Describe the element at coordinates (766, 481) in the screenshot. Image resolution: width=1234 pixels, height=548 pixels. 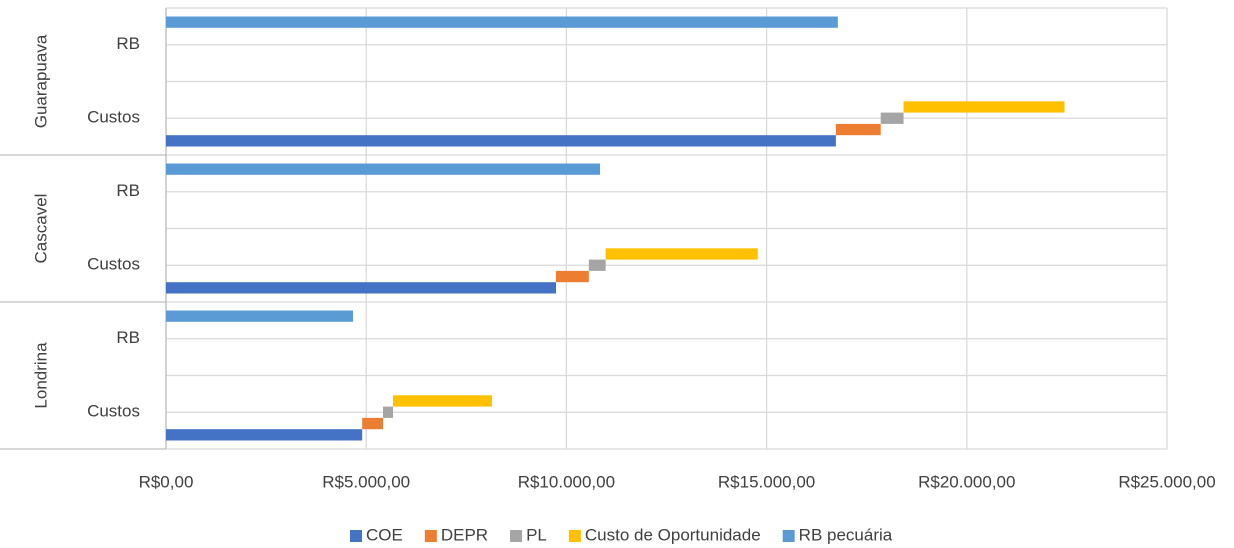
I see `x-tick-label: R$15.000,00` at that location.